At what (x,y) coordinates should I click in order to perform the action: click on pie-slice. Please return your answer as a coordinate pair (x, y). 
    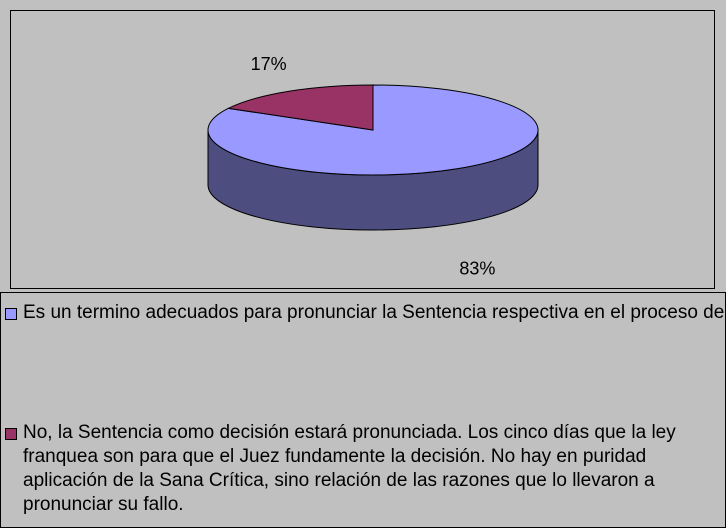
    Looking at the image, I should click on (300, 107).